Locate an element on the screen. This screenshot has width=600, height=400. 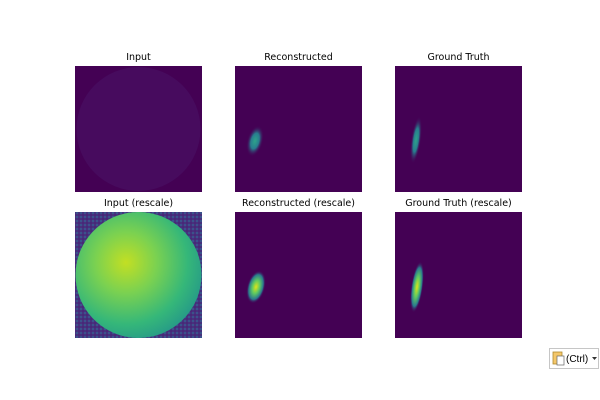
panel-title: Ground Truth (rescale) is located at coordinates (458, 203).